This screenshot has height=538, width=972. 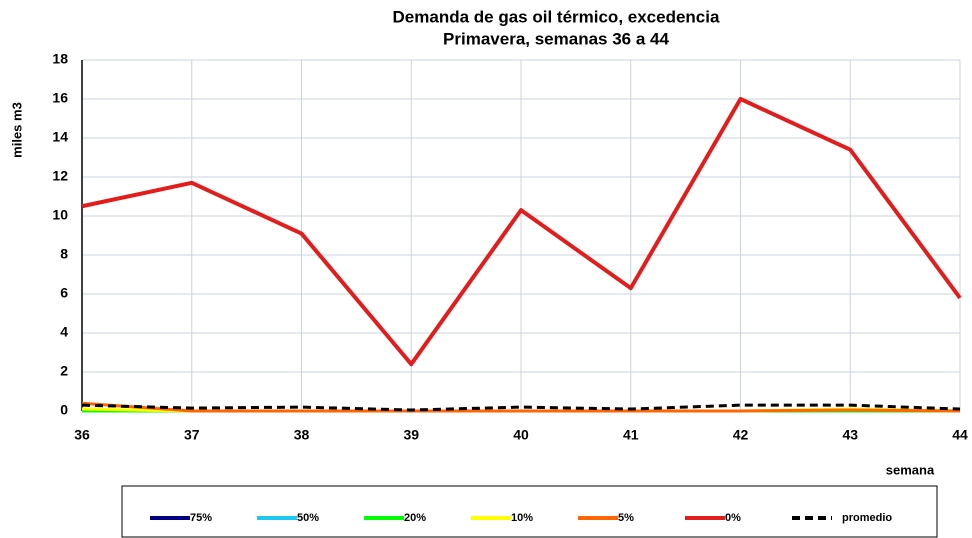 I want to click on chart-title: Demanda de gas oil térmico, excedencia, so click(x=556, y=16).